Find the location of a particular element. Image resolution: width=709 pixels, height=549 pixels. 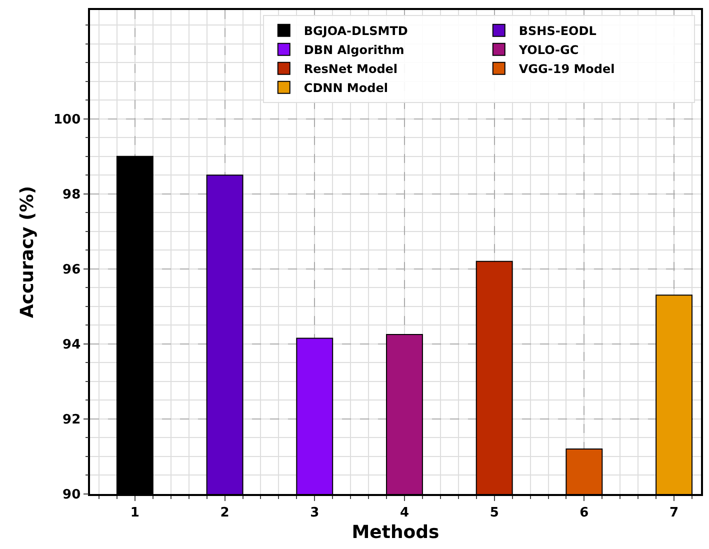

x-tick-label: 1 is located at coordinates (135, 512).